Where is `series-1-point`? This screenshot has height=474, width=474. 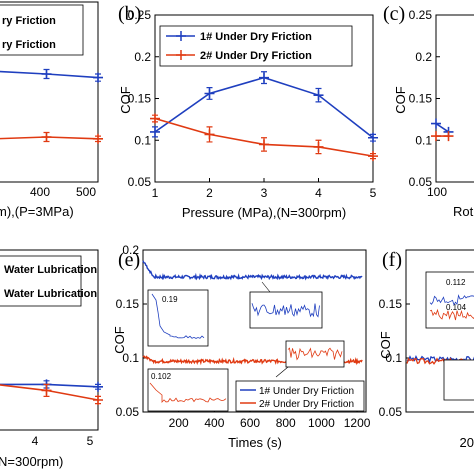
series-1-point is located at coordinates (436, 123).